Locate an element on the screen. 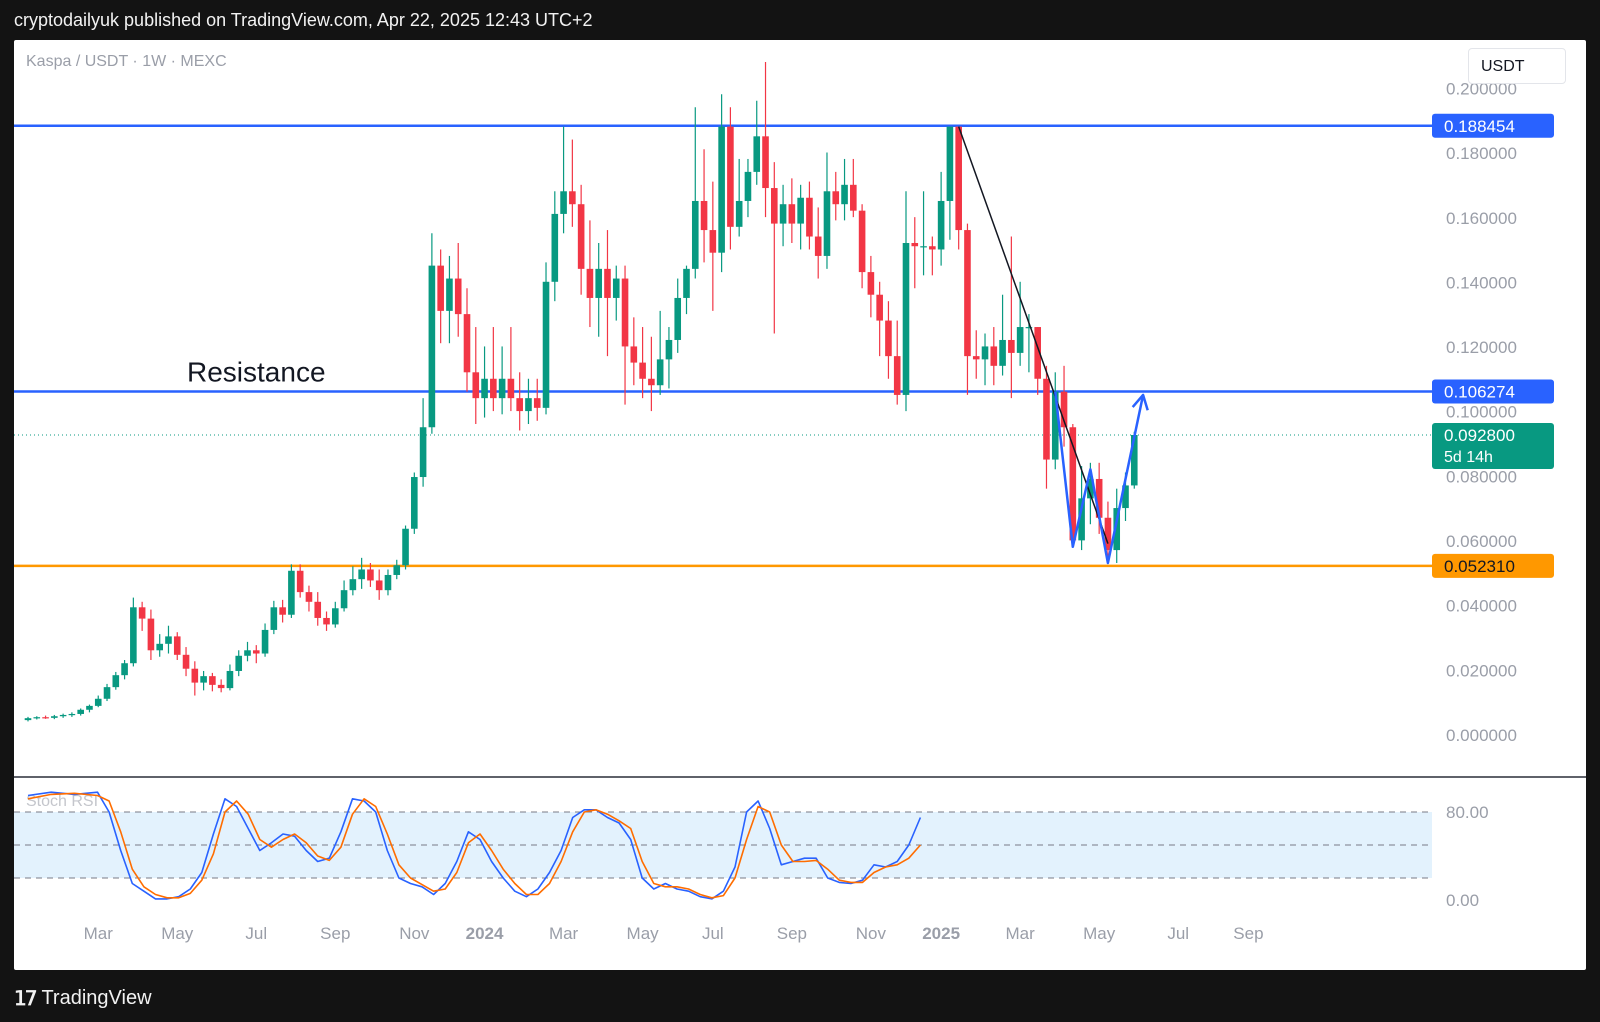  x-tick-label: May is located at coordinates (177, 933).